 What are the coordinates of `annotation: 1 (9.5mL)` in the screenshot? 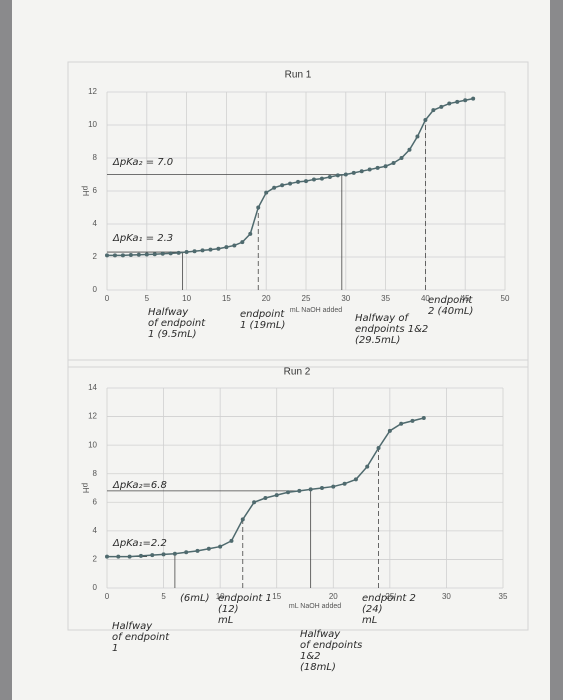 It's located at (172, 334).